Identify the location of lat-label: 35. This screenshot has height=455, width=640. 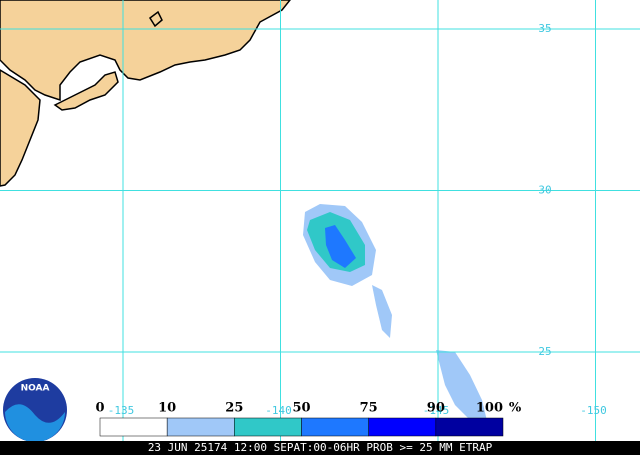
(544, 28).